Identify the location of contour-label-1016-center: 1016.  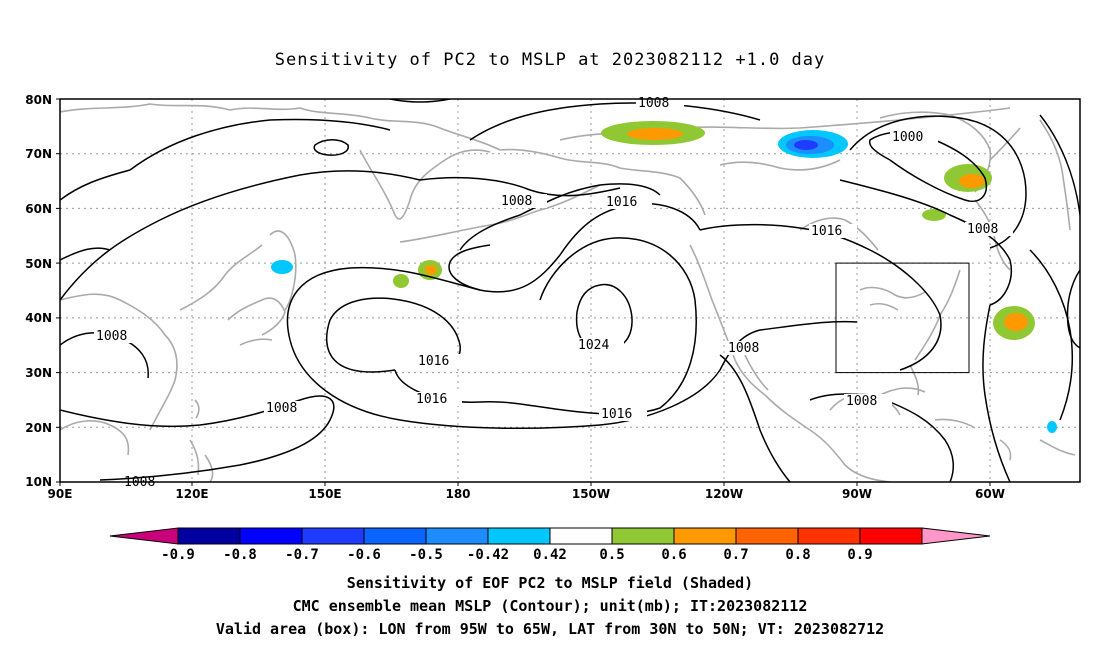
(433, 361).